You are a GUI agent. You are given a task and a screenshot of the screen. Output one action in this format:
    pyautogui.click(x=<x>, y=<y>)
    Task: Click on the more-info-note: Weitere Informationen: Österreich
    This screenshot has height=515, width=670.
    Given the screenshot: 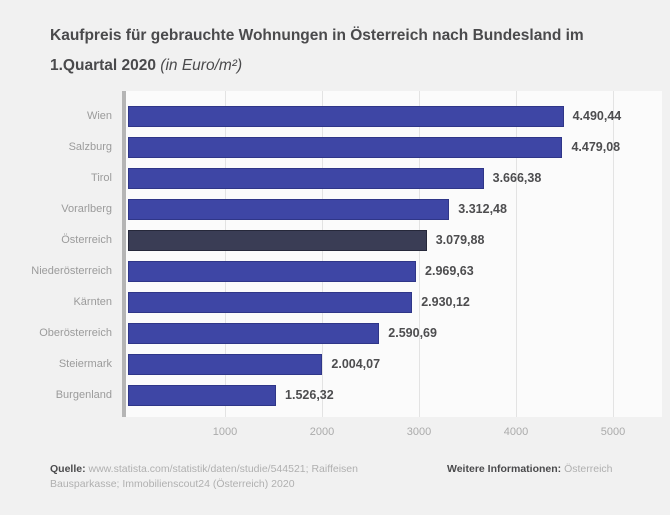 What is the action you would take?
    pyautogui.click(x=552, y=469)
    